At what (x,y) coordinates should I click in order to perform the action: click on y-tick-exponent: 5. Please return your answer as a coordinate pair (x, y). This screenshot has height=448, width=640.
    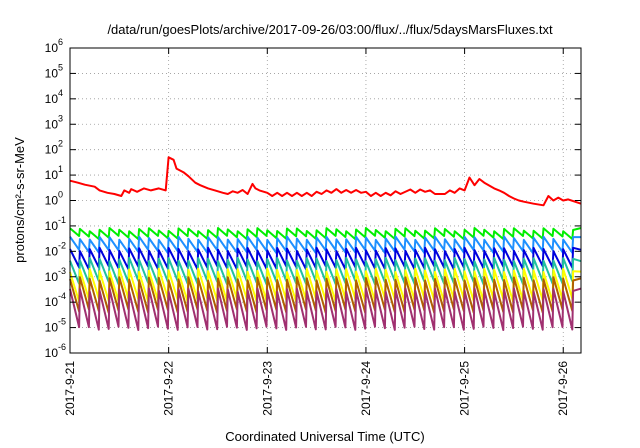
    Looking at the image, I should click on (60, 67).